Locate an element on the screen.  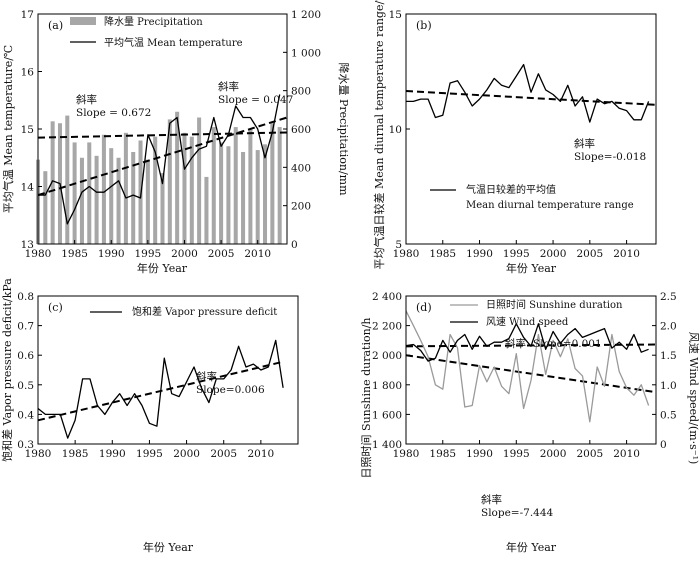
annotation-slope-value-1: Slope = 0.672 is located at coordinates (113, 113).